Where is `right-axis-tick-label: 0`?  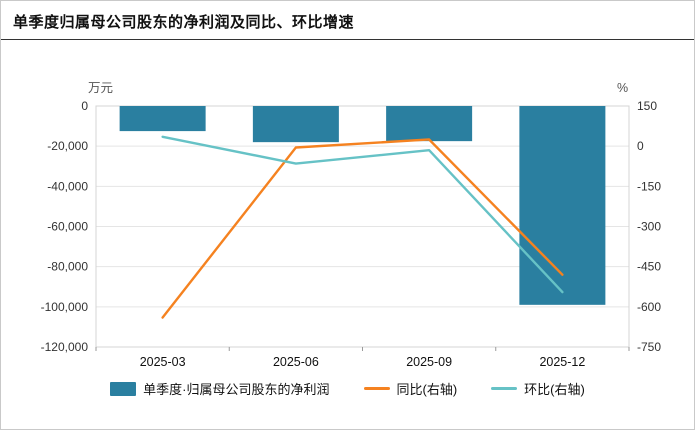 right-axis-tick-label: 0 is located at coordinates (640, 146).